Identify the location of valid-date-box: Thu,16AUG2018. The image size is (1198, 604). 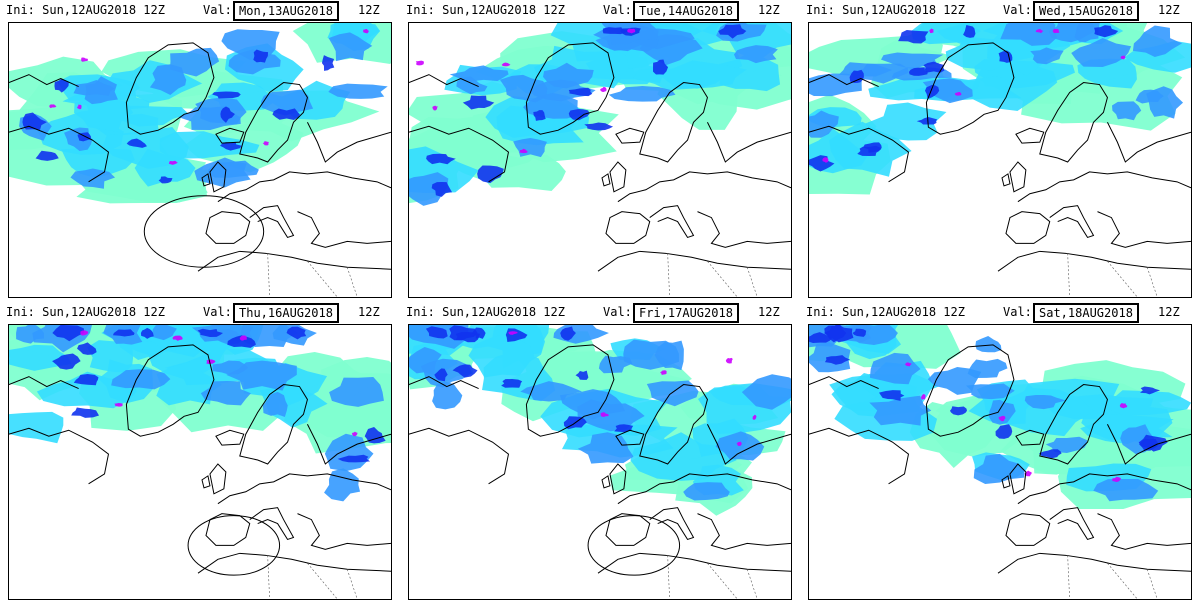
(286, 313).